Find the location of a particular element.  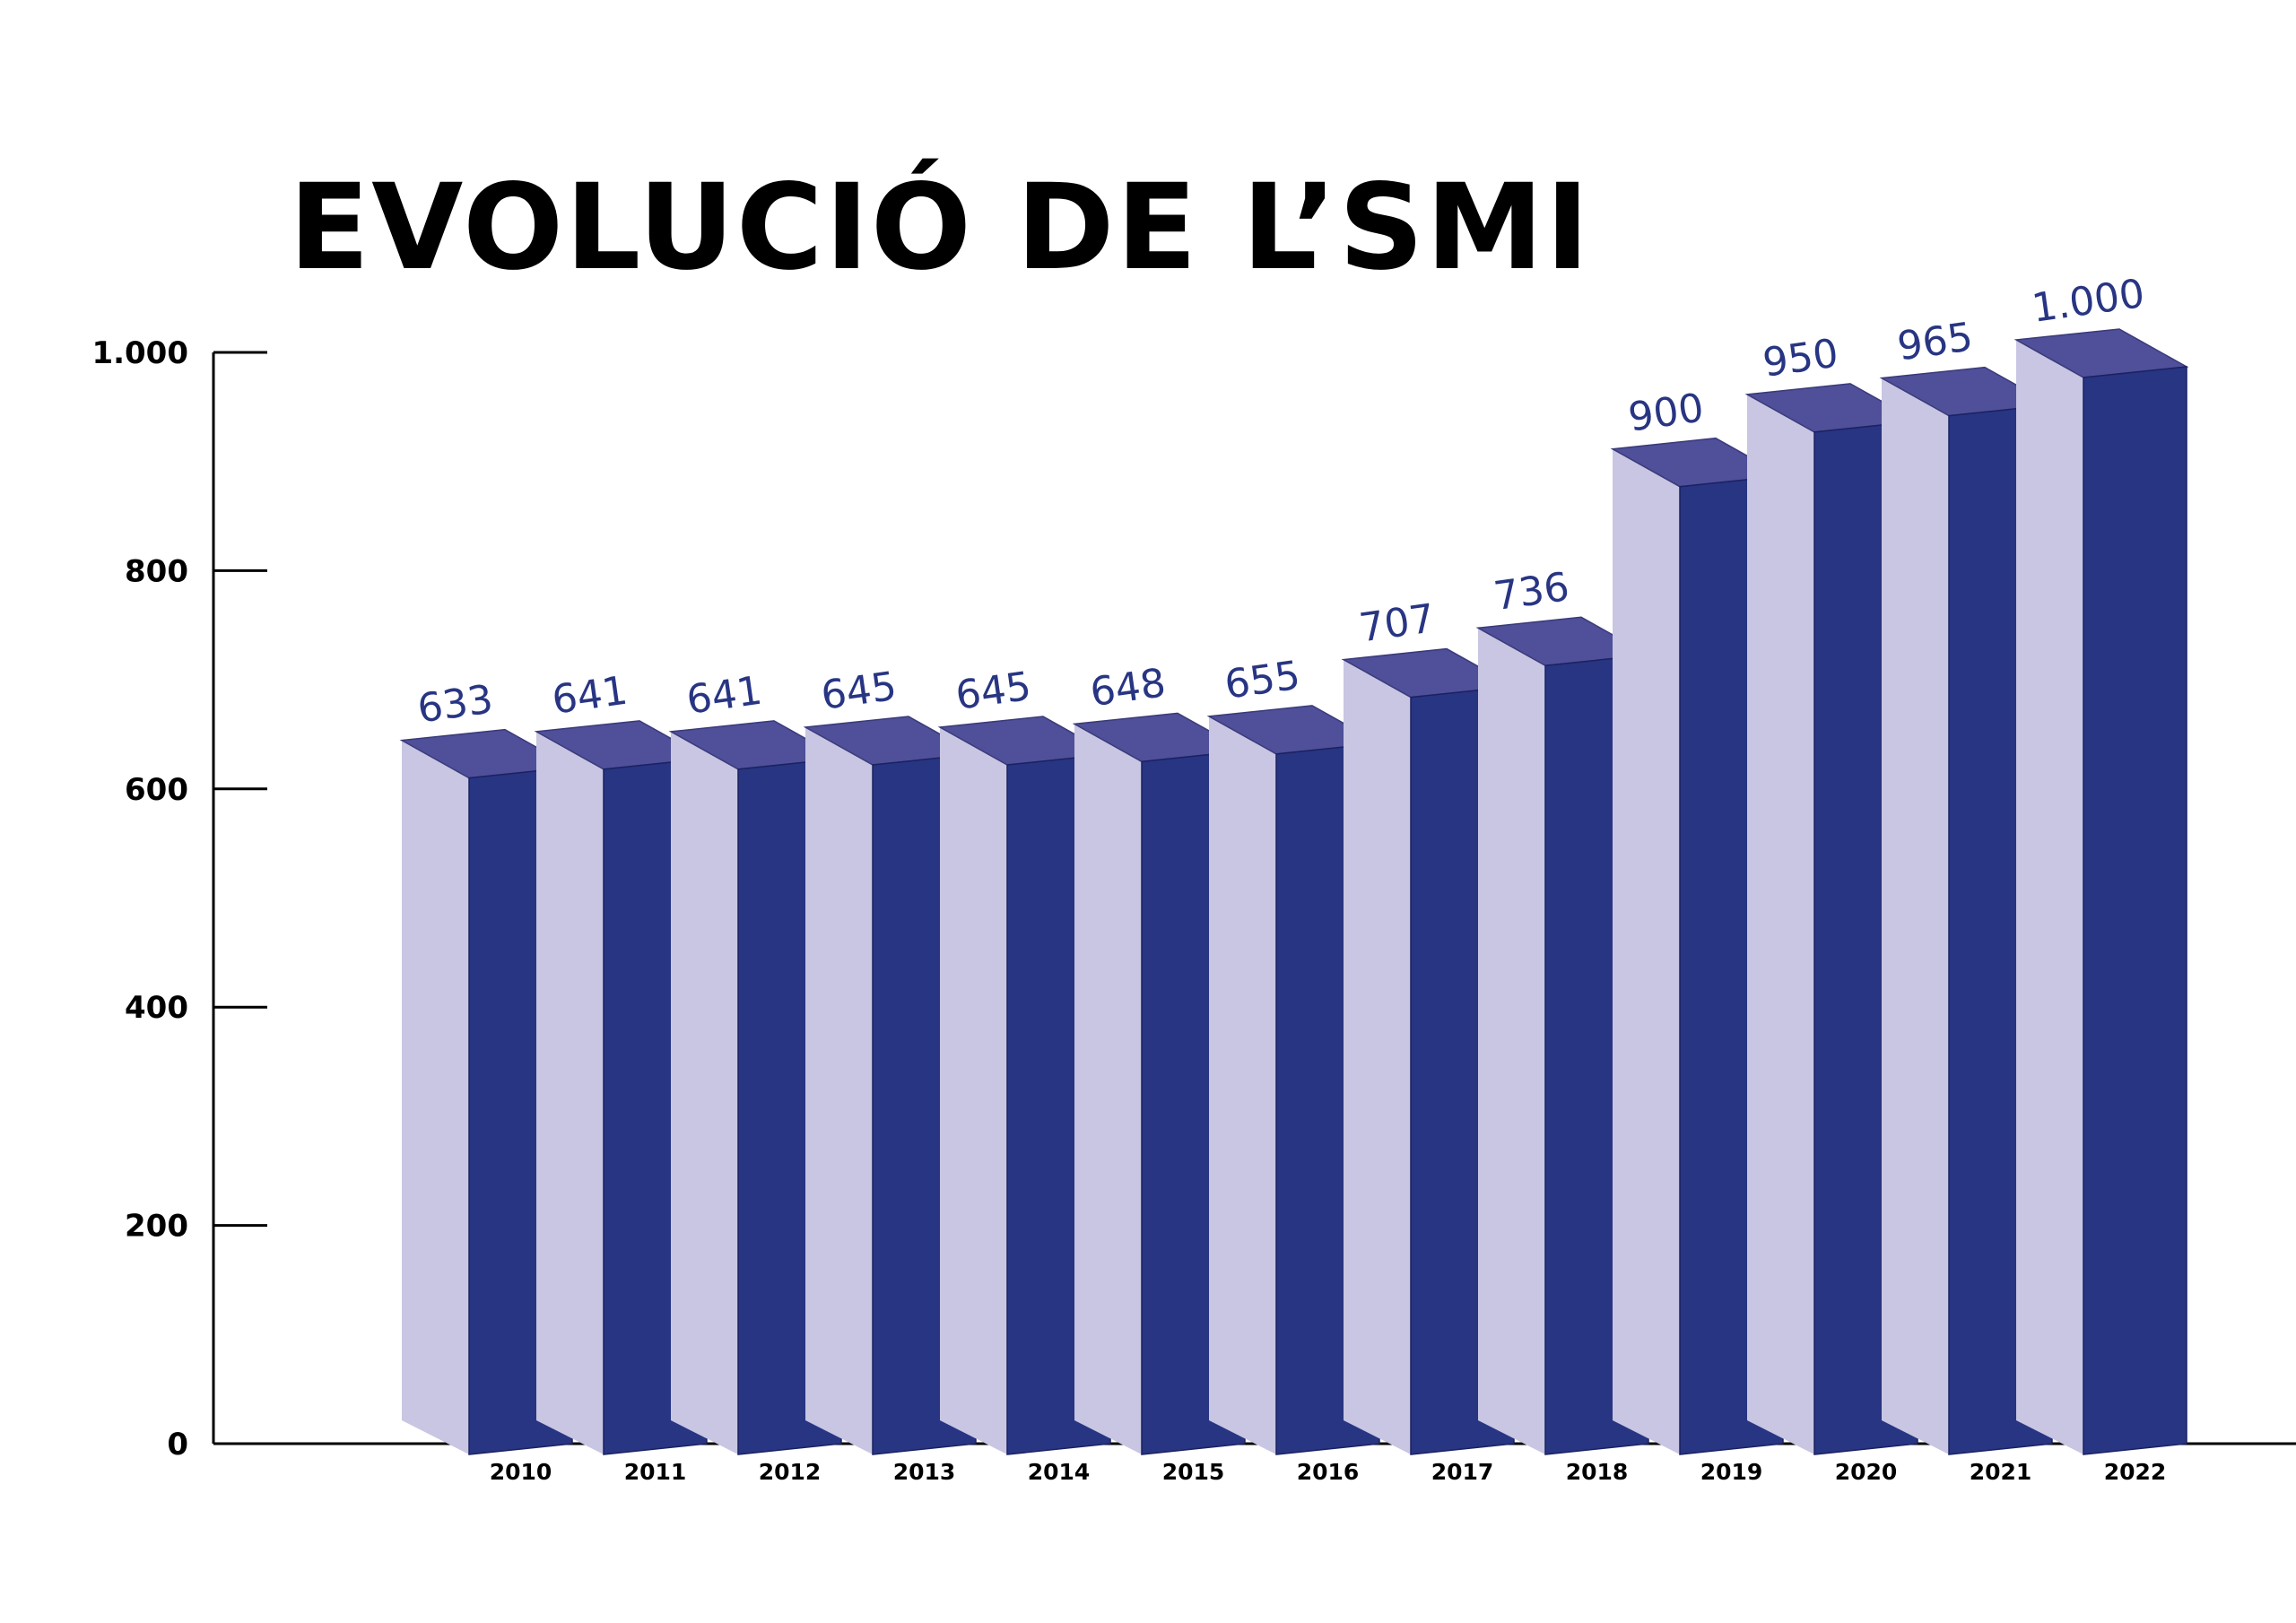

y-tick-label: 600 is located at coordinates (156, 790).